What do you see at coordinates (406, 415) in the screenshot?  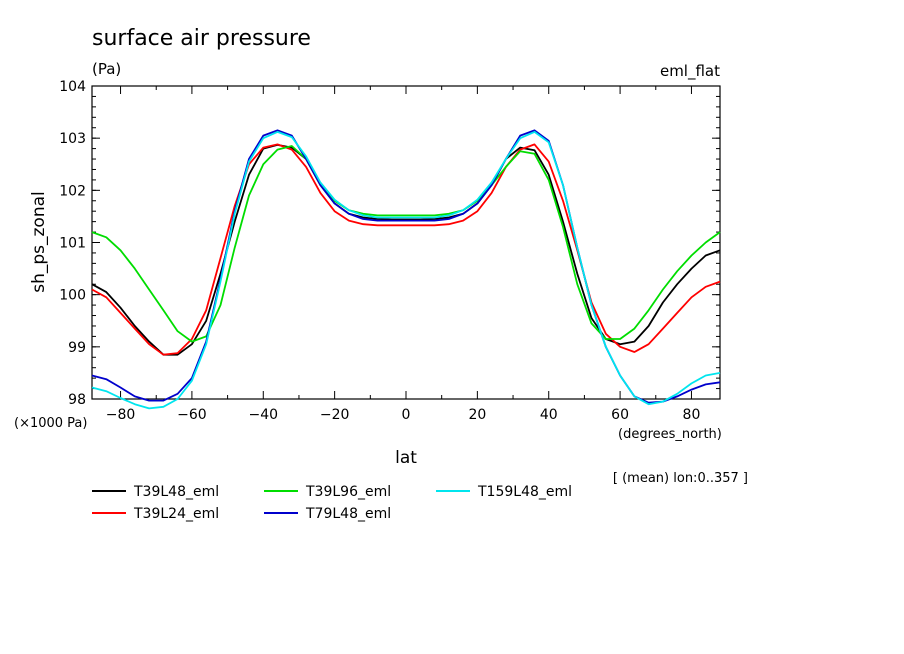 I see `x-tick-label: 0` at bounding box center [406, 415].